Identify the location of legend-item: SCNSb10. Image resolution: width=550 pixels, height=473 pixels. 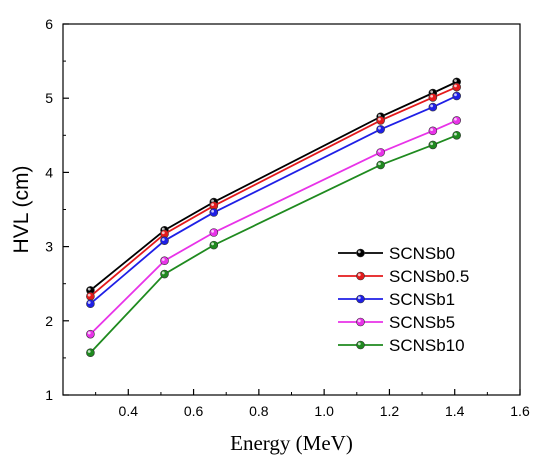
(401, 345).